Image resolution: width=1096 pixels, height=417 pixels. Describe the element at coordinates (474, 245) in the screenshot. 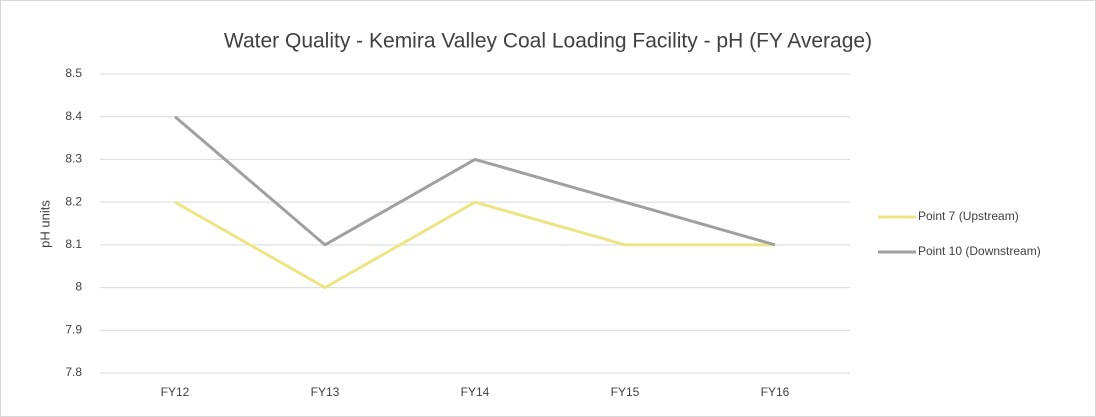

I see `series-line` at that location.